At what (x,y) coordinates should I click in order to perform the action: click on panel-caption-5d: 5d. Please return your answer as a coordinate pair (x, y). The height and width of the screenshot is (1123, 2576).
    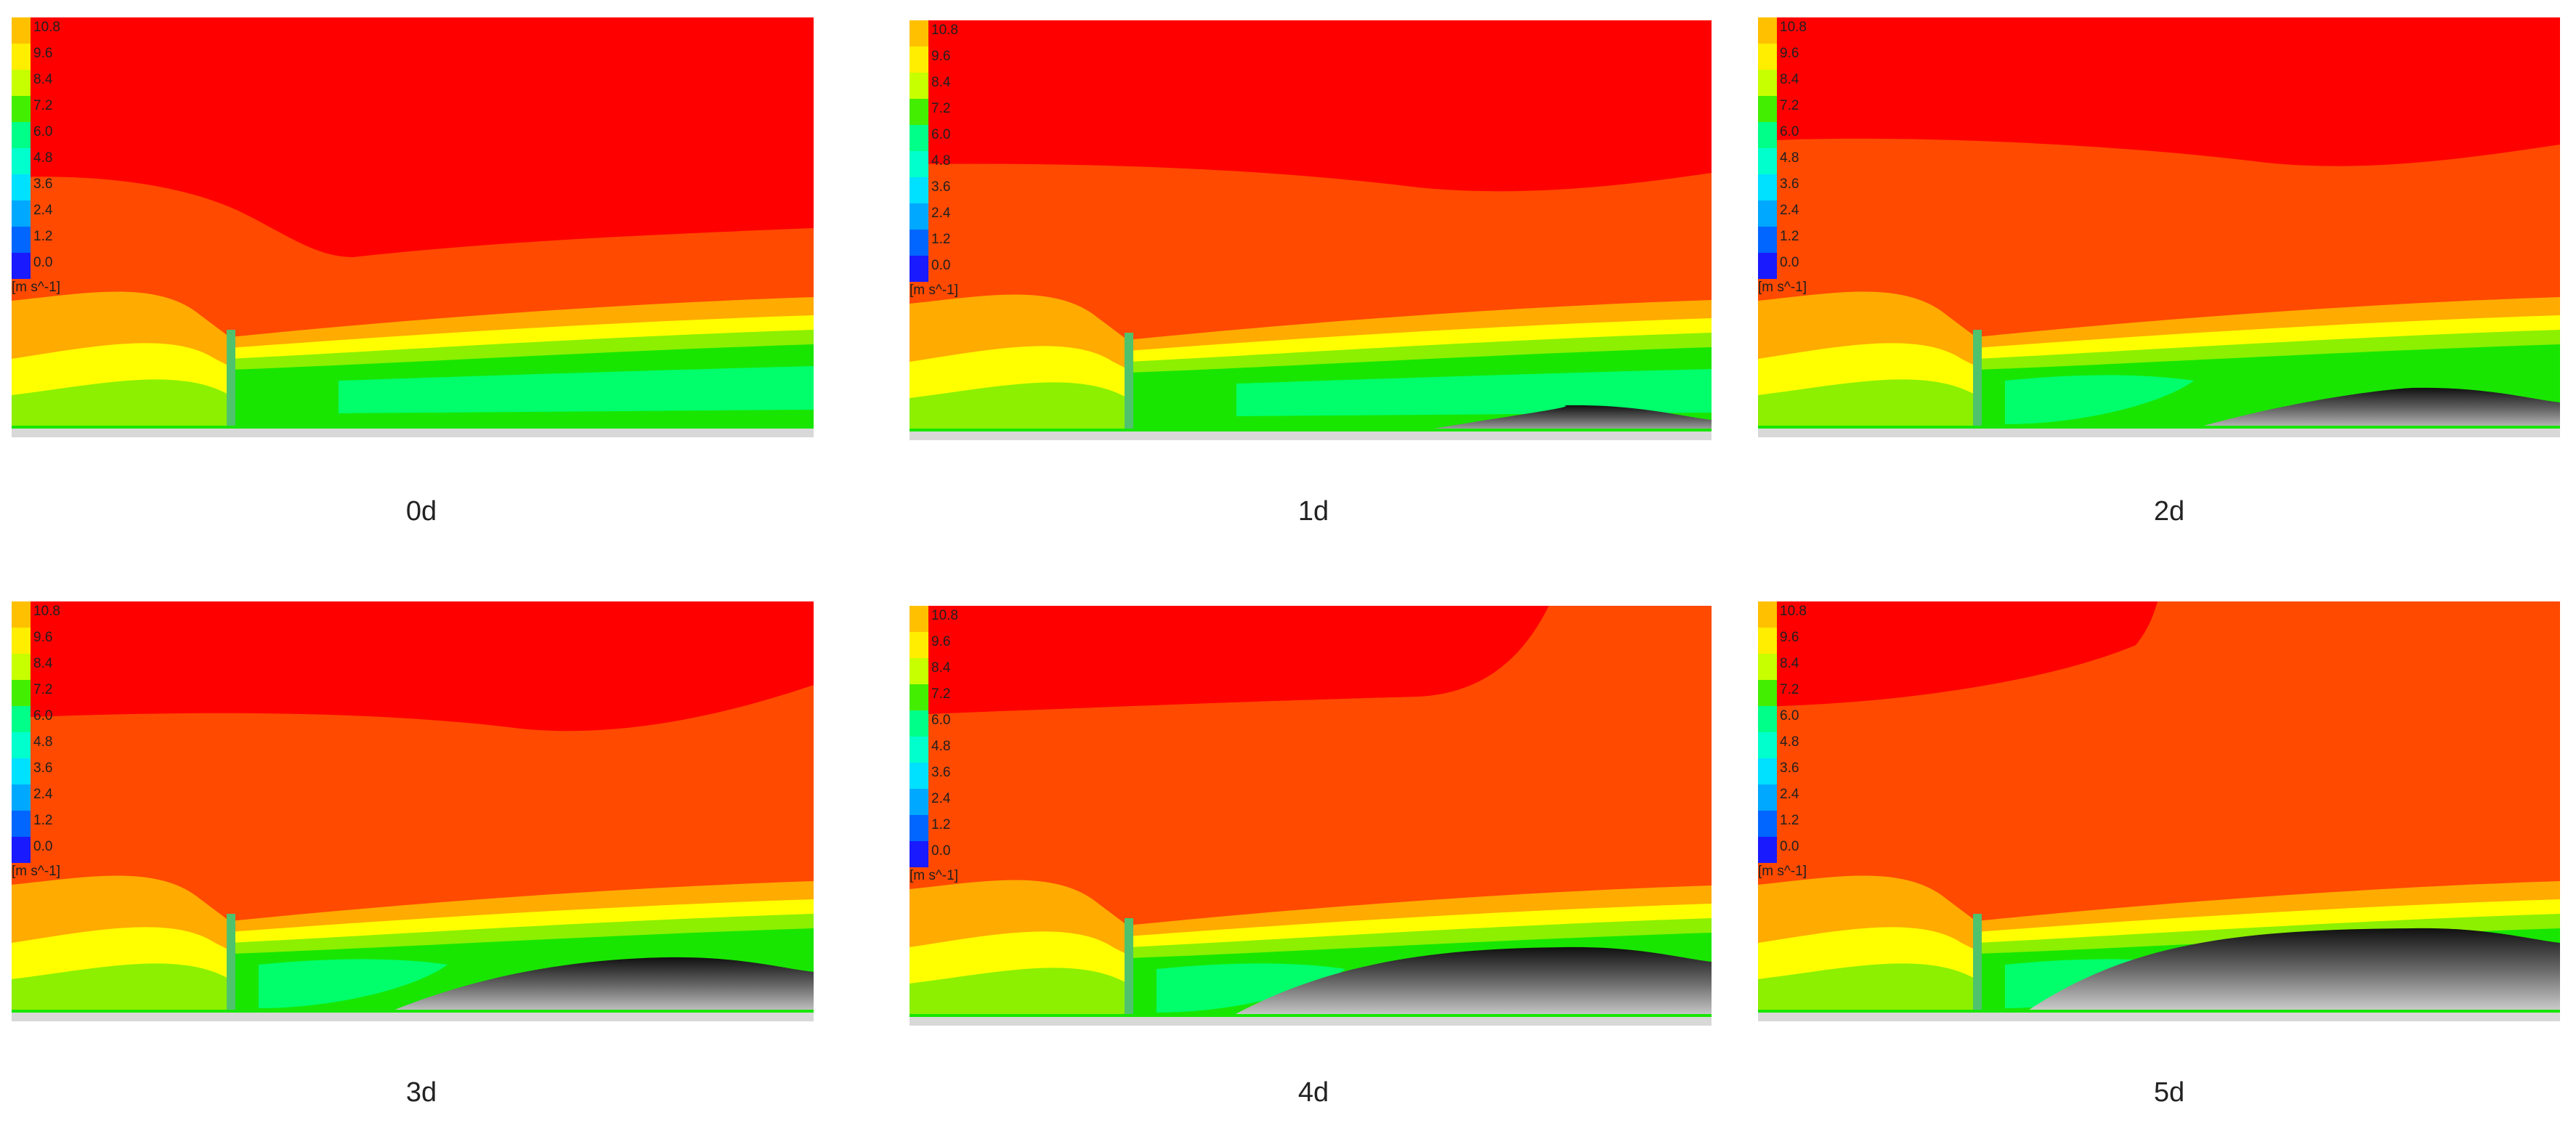
    Looking at the image, I should click on (2169, 1092).